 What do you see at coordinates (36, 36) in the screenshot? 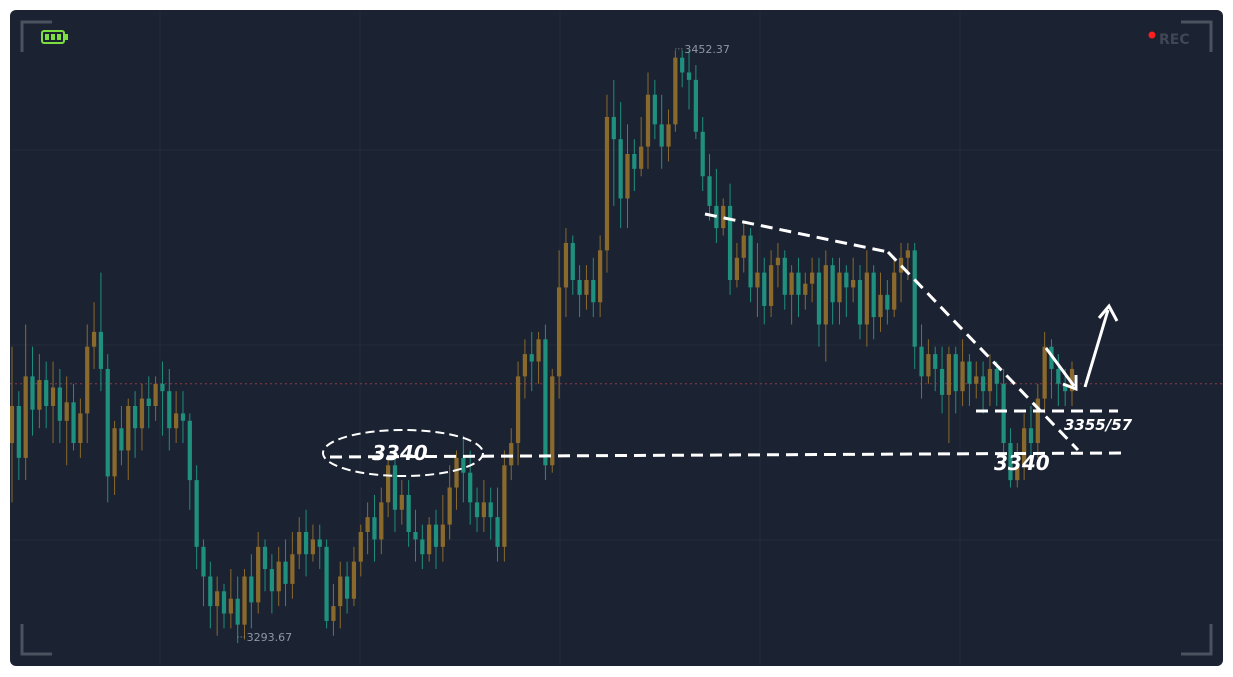
I see `corner-top-left` at bounding box center [36, 36].